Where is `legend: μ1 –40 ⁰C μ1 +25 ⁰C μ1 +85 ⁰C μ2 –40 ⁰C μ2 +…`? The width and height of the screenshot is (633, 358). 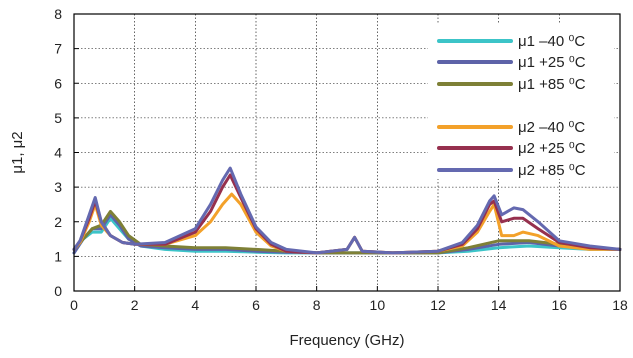
legend: μ1 –40 ⁰C μ1 +25 ⁰C μ1 +85 ⁰C μ2 –40 ⁰C μ2 +… is located at coordinates (521, 101).